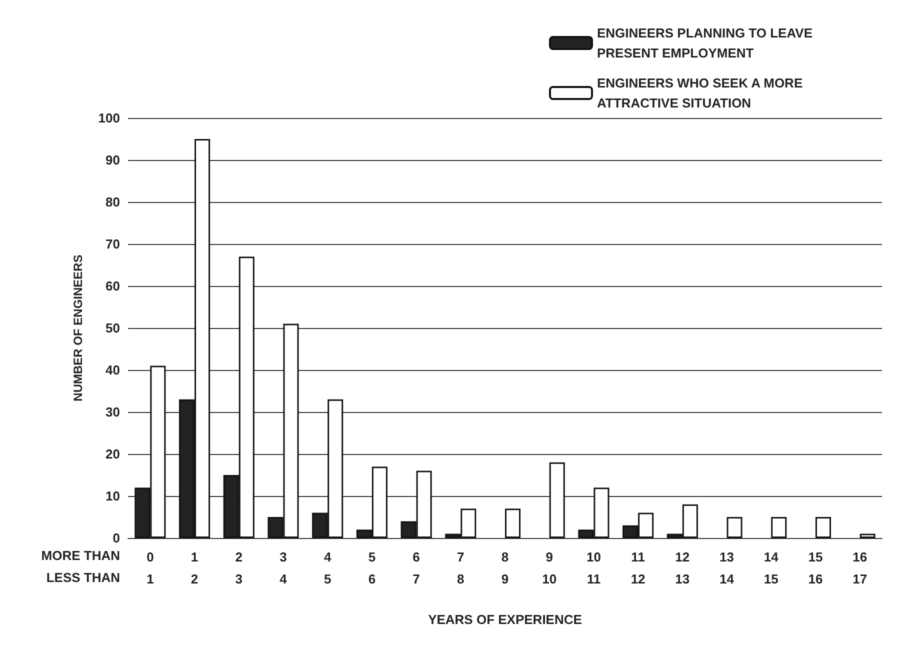 The height and width of the screenshot is (662, 910). What do you see at coordinates (113, 412) in the screenshot?
I see `y-tick-label: 30` at bounding box center [113, 412].